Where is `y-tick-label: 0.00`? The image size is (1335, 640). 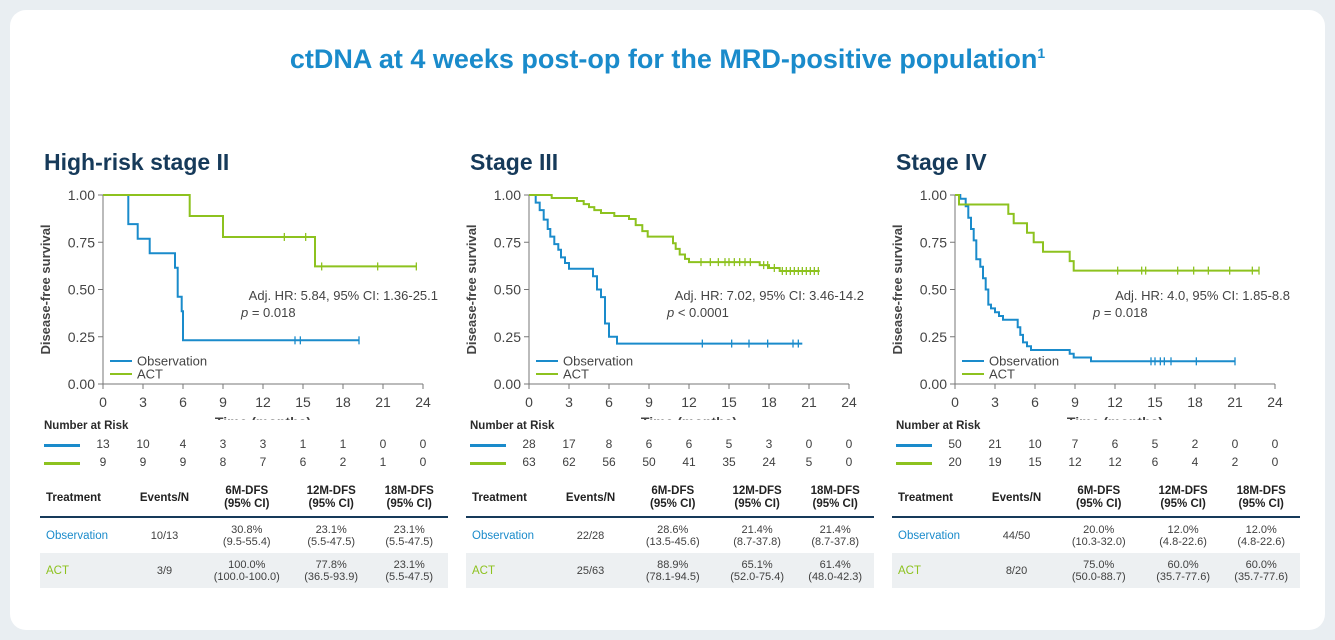
y-tick-label: 0.00 is located at coordinates (81, 384).